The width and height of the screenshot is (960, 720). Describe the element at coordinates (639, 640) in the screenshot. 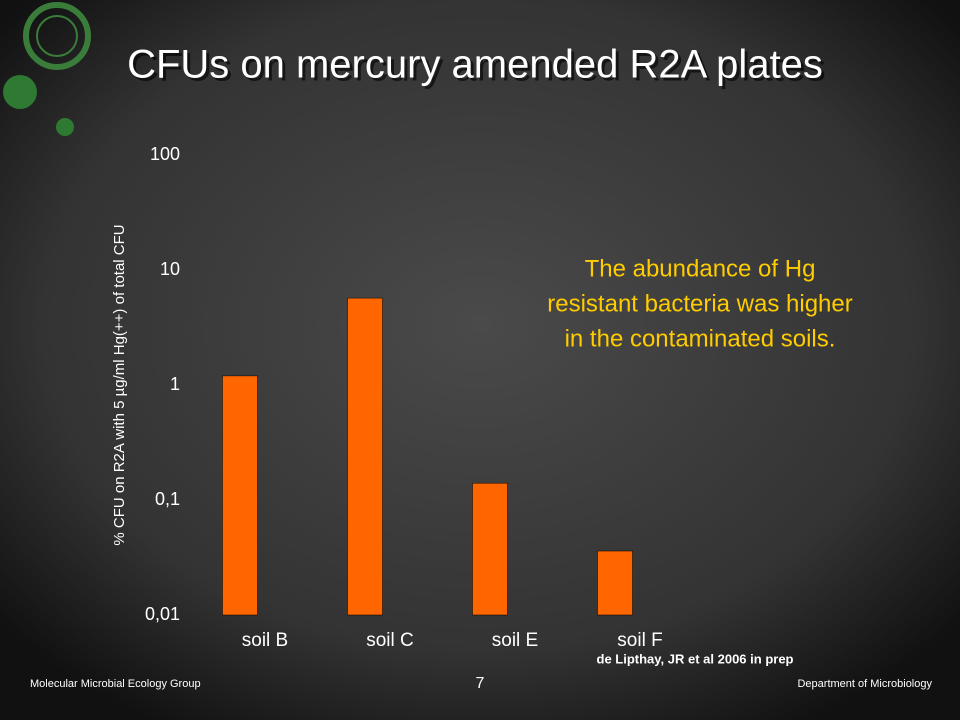

I see `x-tick-label: soil F` at that location.